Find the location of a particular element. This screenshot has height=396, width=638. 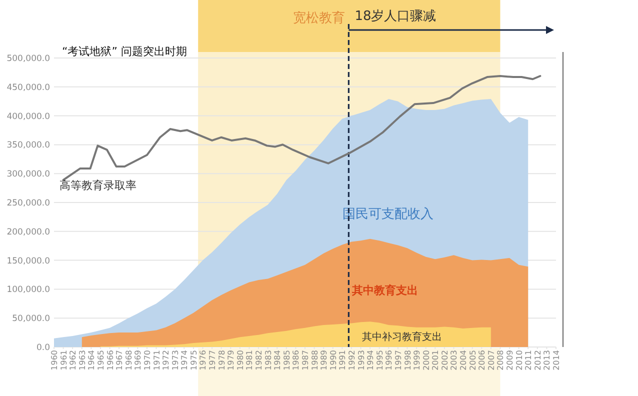

x-tick-label: 1961 is located at coordinates (63, 360).